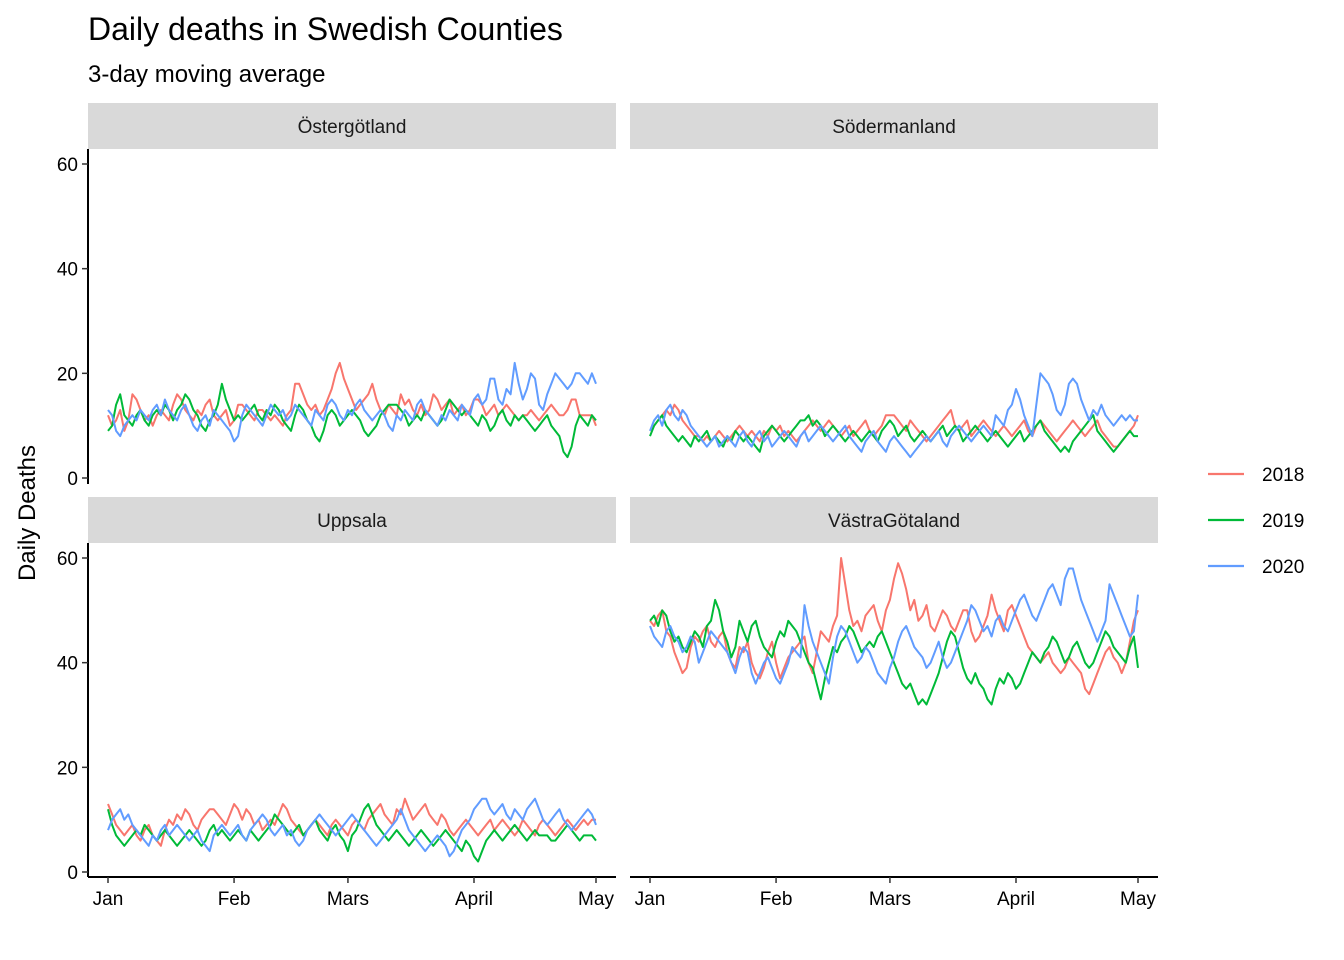  I want to click on facet-strip-label: Uppsala, so click(352, 521).